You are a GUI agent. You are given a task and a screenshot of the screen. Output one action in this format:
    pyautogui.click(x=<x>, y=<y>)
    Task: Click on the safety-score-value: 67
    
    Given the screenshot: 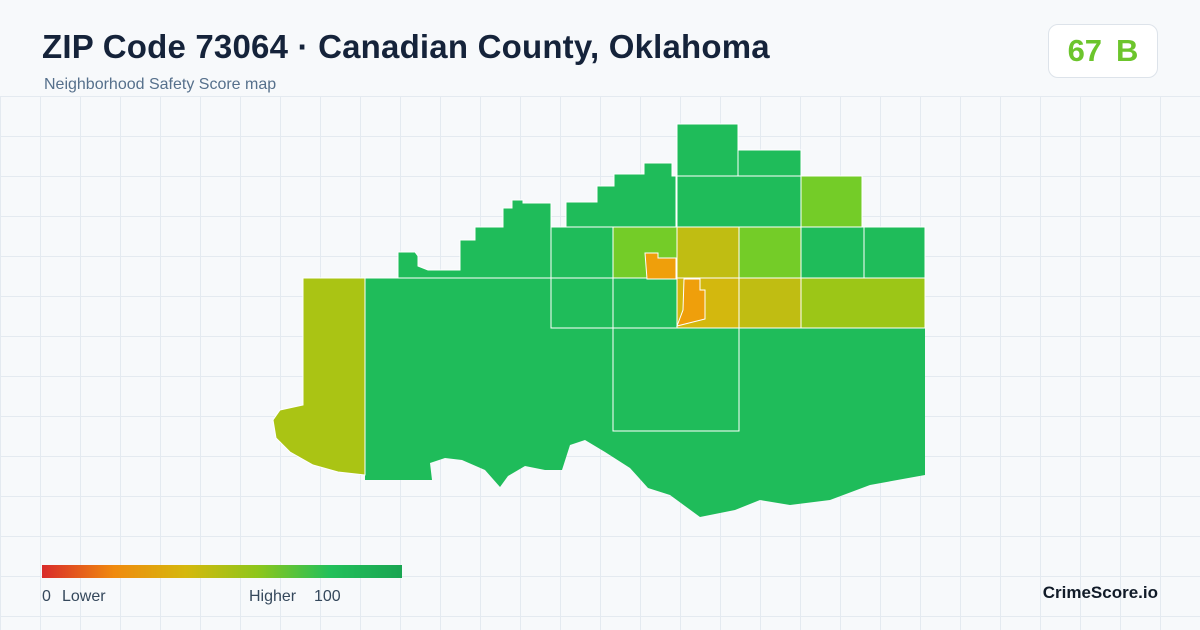 What is the action you would take?
    pyautogui.click(x=1085, y=50)
    